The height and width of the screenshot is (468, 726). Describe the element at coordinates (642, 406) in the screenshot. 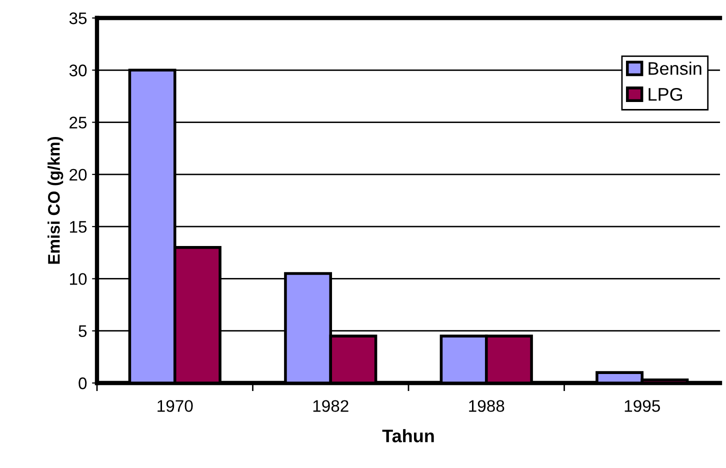

I see `x-tick-label: 1995` at that location.